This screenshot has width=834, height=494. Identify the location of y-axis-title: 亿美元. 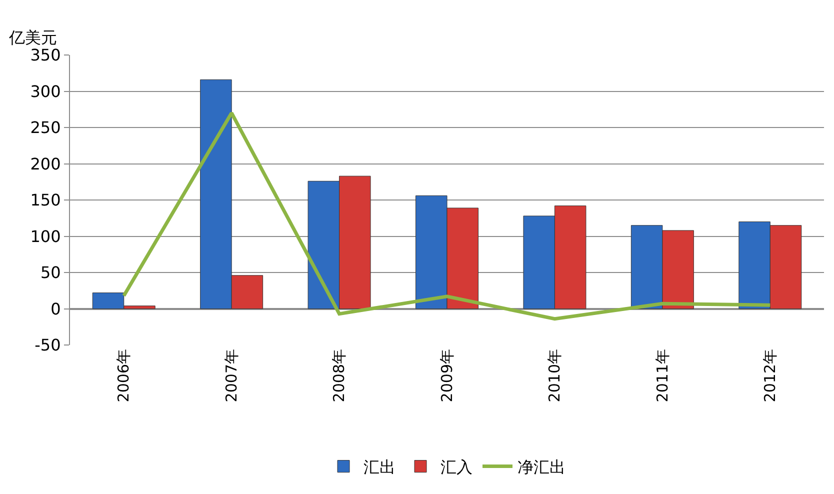
(32, 37).